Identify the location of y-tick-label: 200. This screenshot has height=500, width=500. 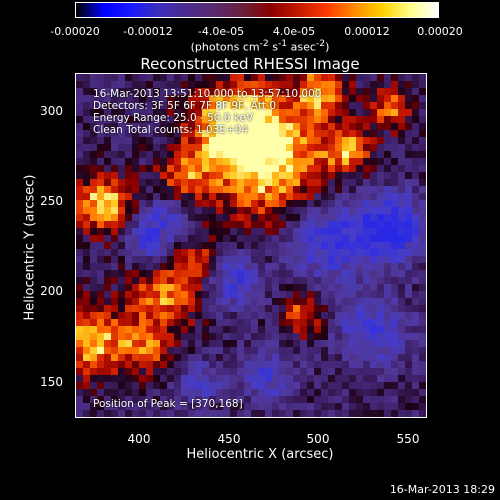
(51, 291).